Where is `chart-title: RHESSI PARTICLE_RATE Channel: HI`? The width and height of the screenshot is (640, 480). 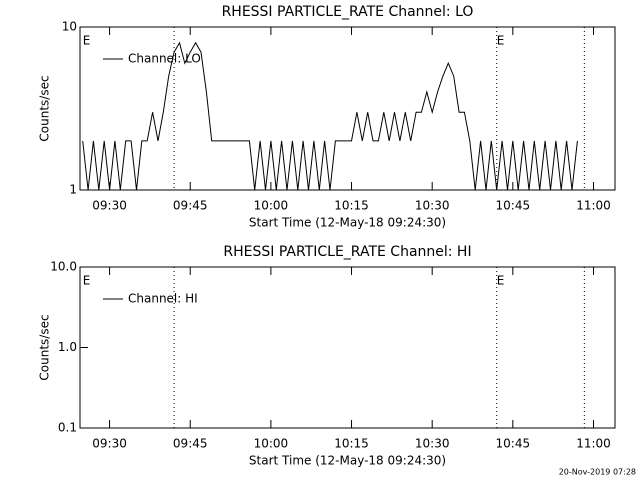 chart-title: RHESSI PARTICLE_RATE Channel: HI is located at coordinates (347, 252).